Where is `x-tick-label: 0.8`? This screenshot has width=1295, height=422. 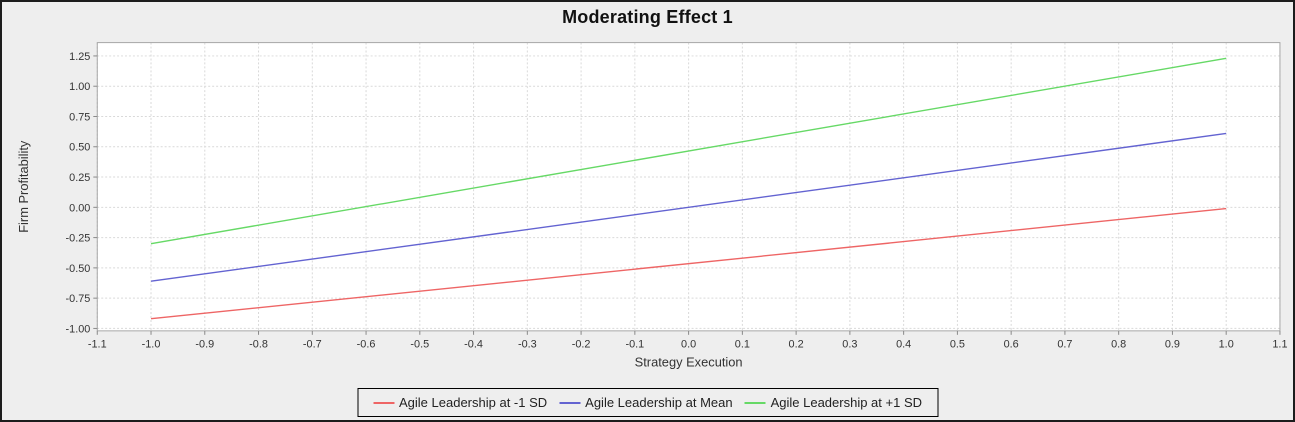 x-tick-label: 0.8 is located at coordinates (1118, 345).